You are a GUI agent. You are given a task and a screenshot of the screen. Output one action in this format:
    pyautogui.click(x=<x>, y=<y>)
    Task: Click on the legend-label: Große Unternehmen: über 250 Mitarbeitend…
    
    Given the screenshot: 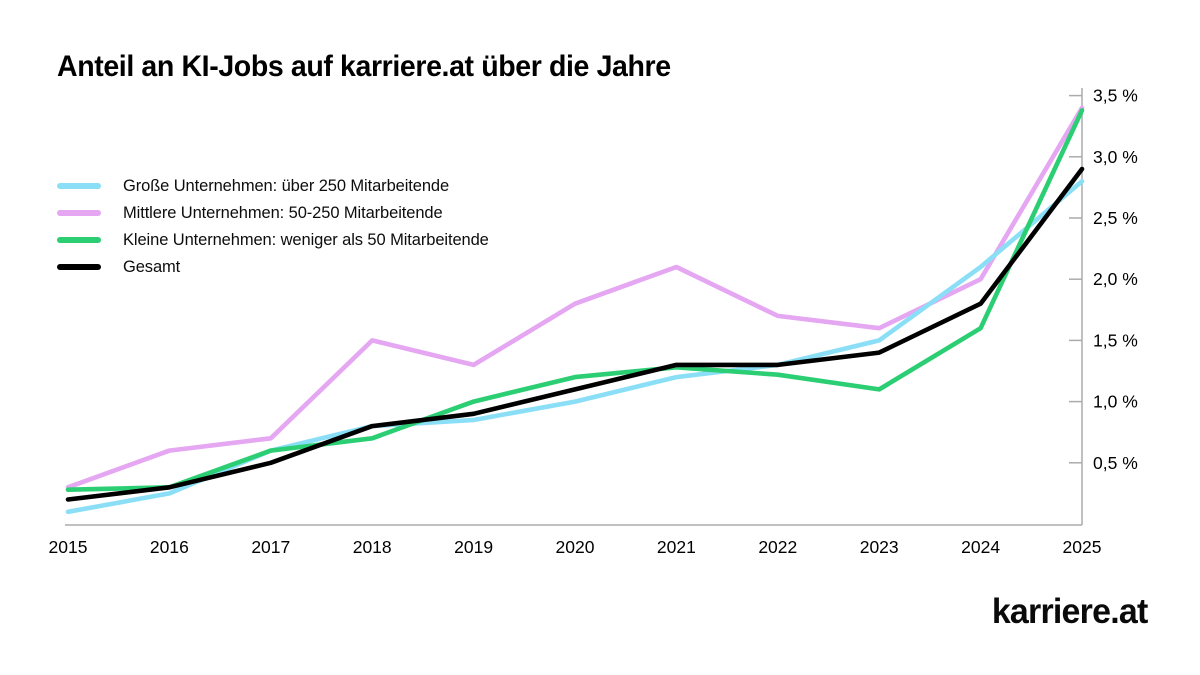 What is the action you would take?
    pyautogui.click(x=286, y=185)
    